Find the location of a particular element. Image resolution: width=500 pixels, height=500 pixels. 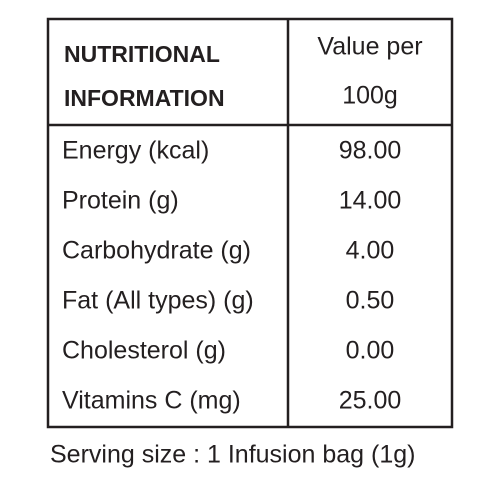

header-left: INFORMATION is located at coordinates (144, 98).